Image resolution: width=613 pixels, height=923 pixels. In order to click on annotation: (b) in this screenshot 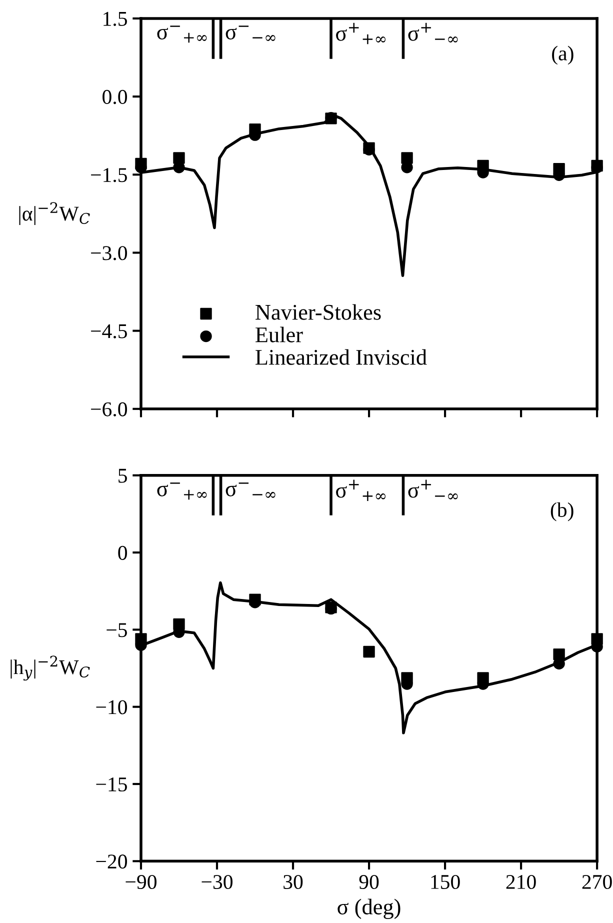, I will do `click(562, 512)`.